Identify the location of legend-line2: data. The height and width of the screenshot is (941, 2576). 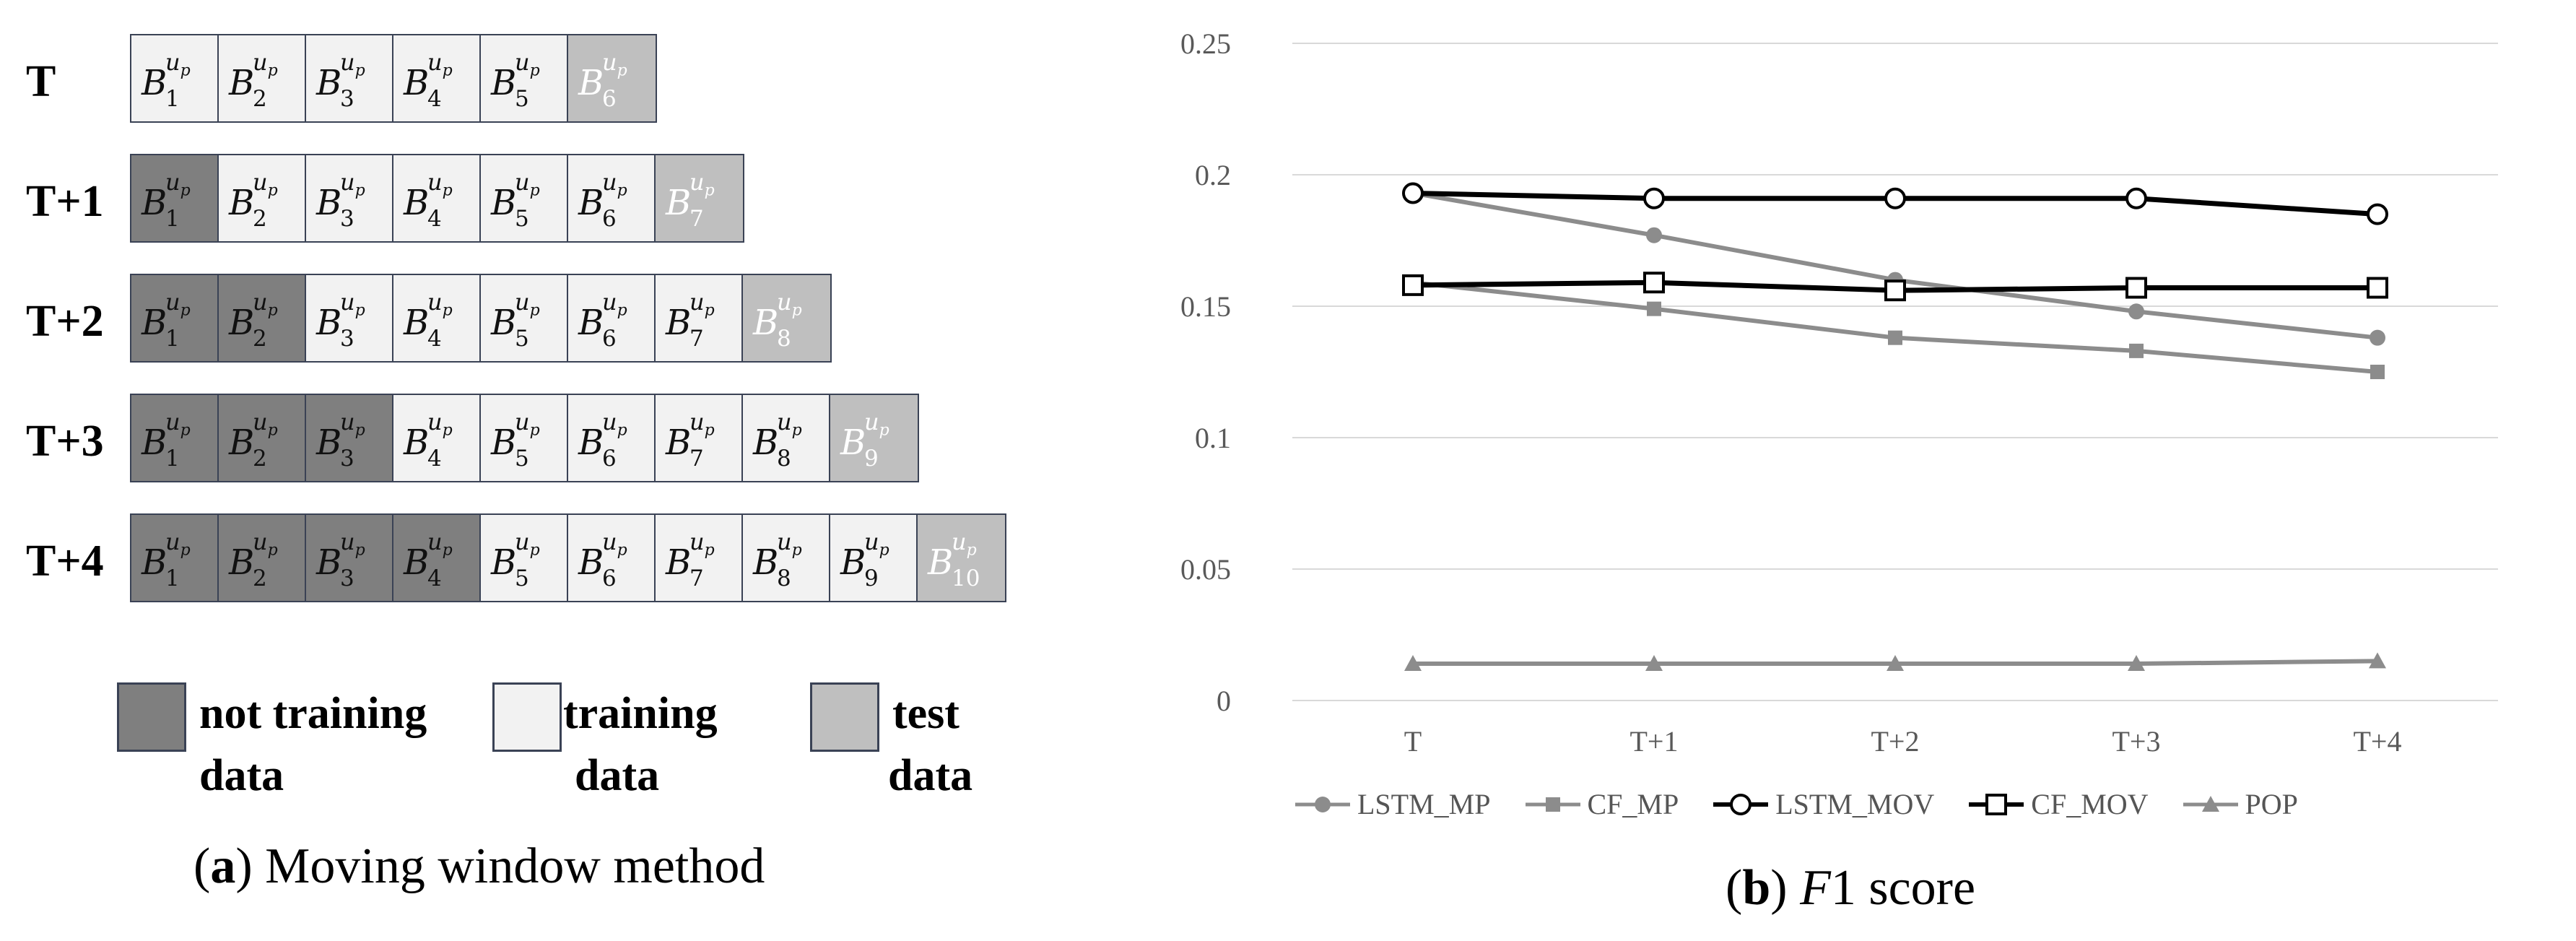
(930, 775).